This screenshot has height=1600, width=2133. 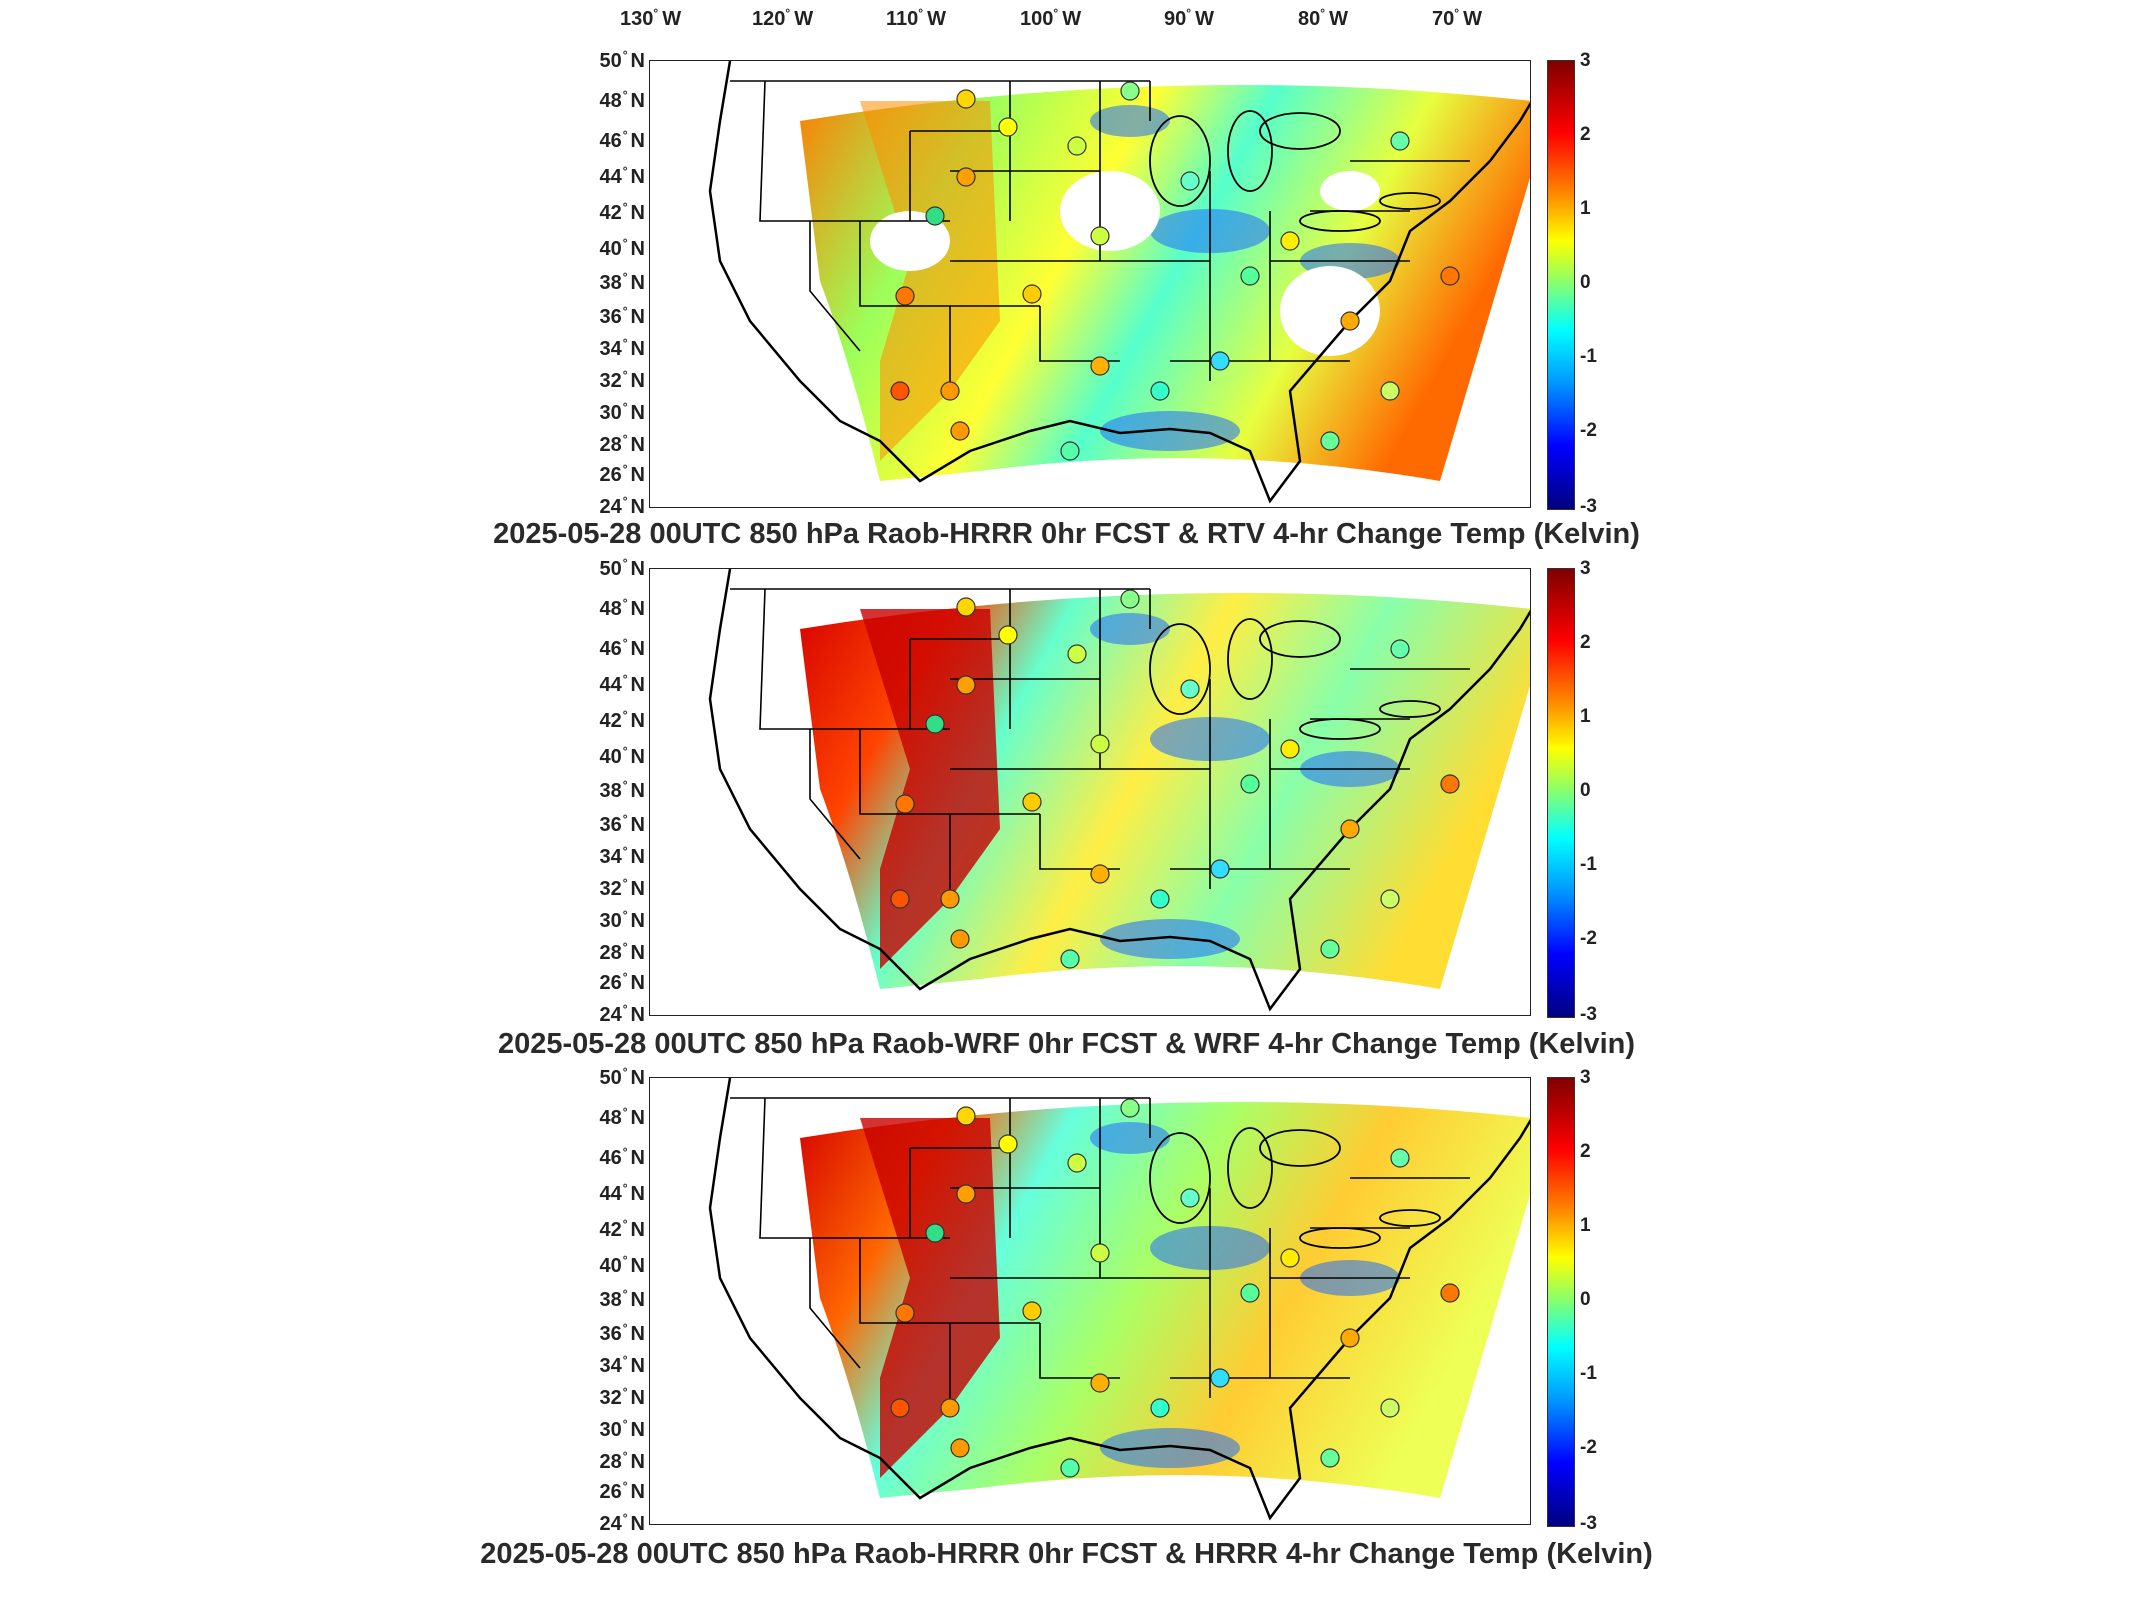 What do you see at coordinates (783, 18) in the screenshot?
I see `lon-label-120: 120° W` at bounding box center [783, 18].